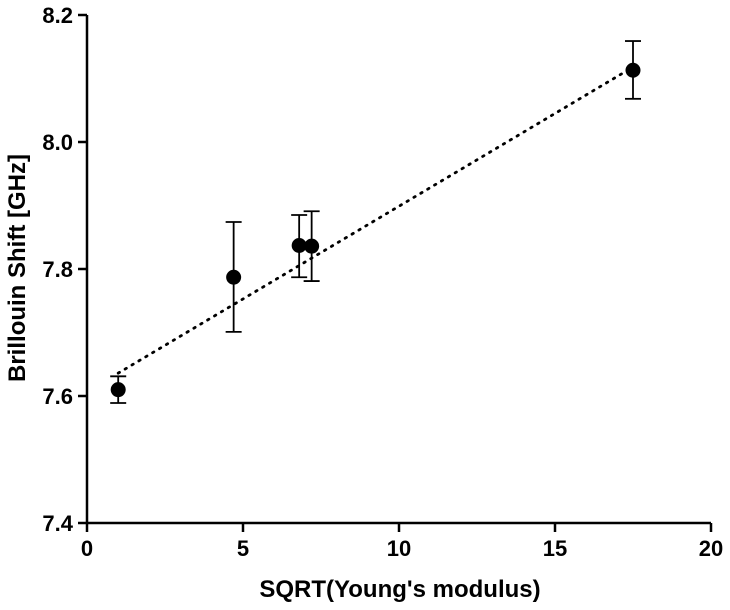  Describe the element at coordinates (399, 589) in the screenshot. I see `x-axis-title: SQRT(Young's modulus)` at that location.